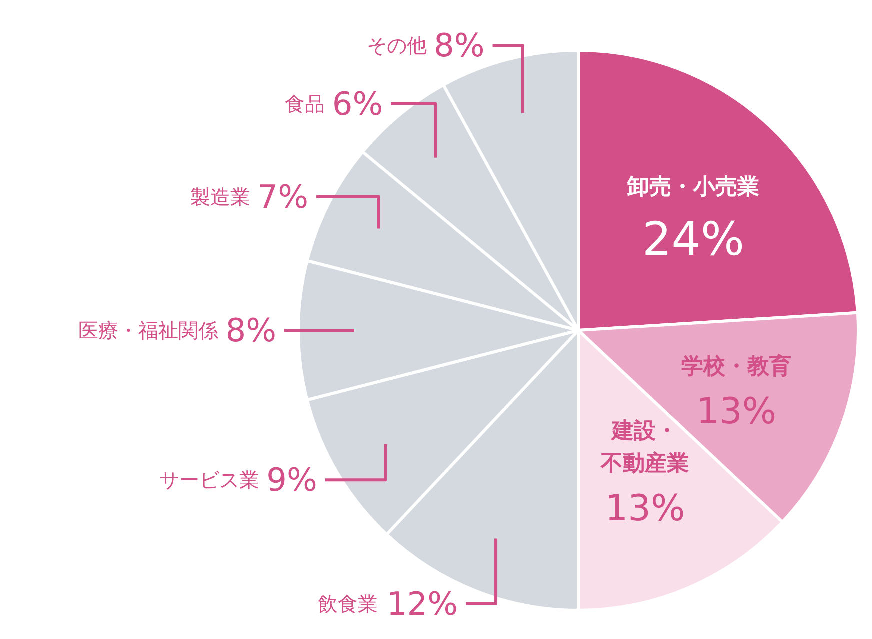 The image size is (872, 639). Describe the element at coordinates (645, 448) in the screenshot. I see `slice-label: 建設・不動産業` at that location.